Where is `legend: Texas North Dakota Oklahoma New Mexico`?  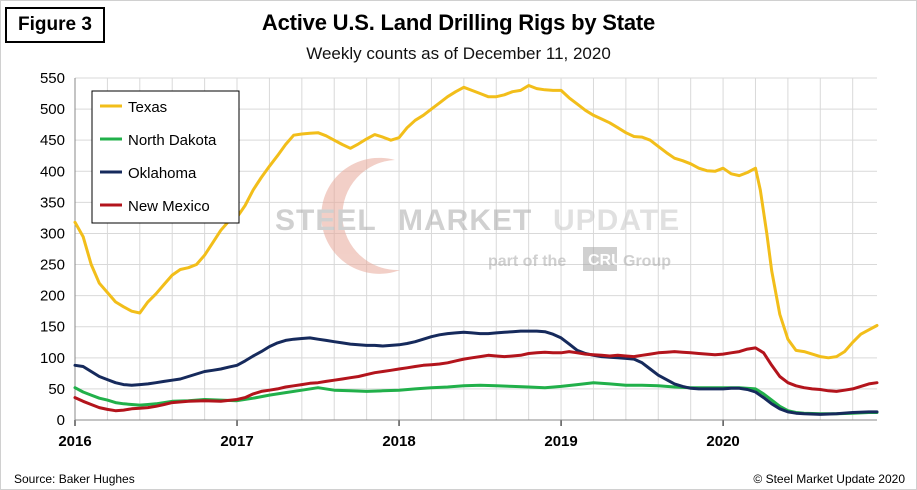 legend: Texas North Dakota Oklahoma New Mexico is located at coordinates (165, 157).